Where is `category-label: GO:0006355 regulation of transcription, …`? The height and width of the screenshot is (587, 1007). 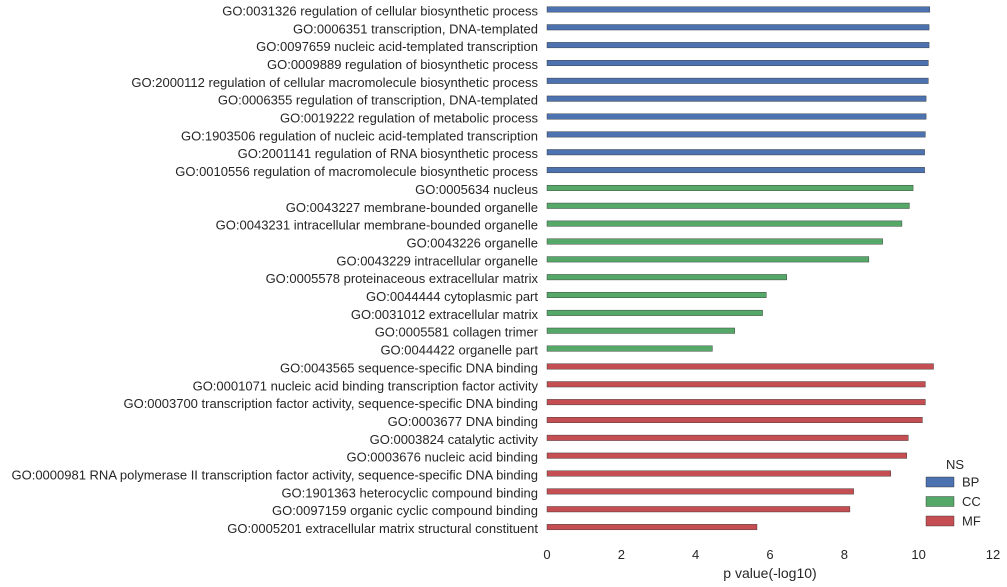
category-label: GO:0006355 regulation of transcription, … is located at coordinates (378, 100).